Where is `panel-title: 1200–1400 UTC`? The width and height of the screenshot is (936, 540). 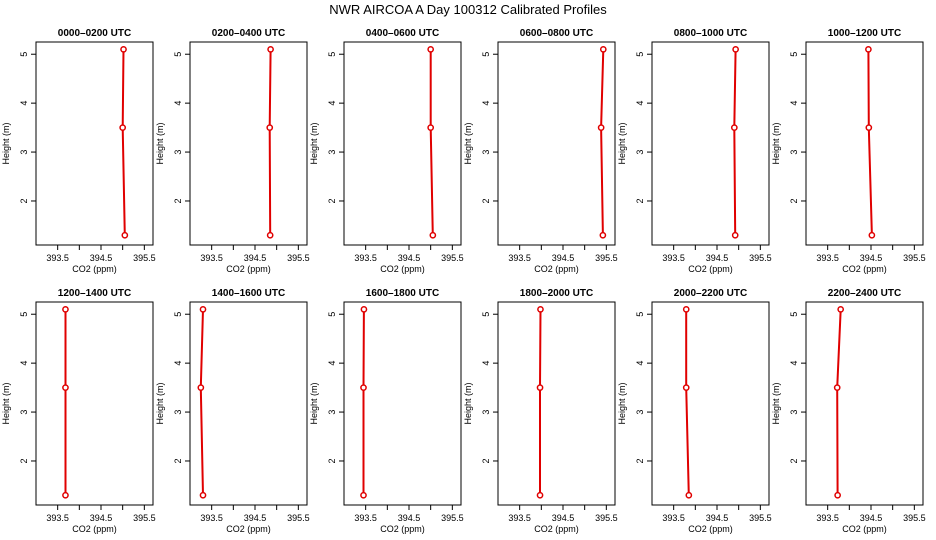
panel-title: 1200–1400 UTC is located at coordinates (94, 293).